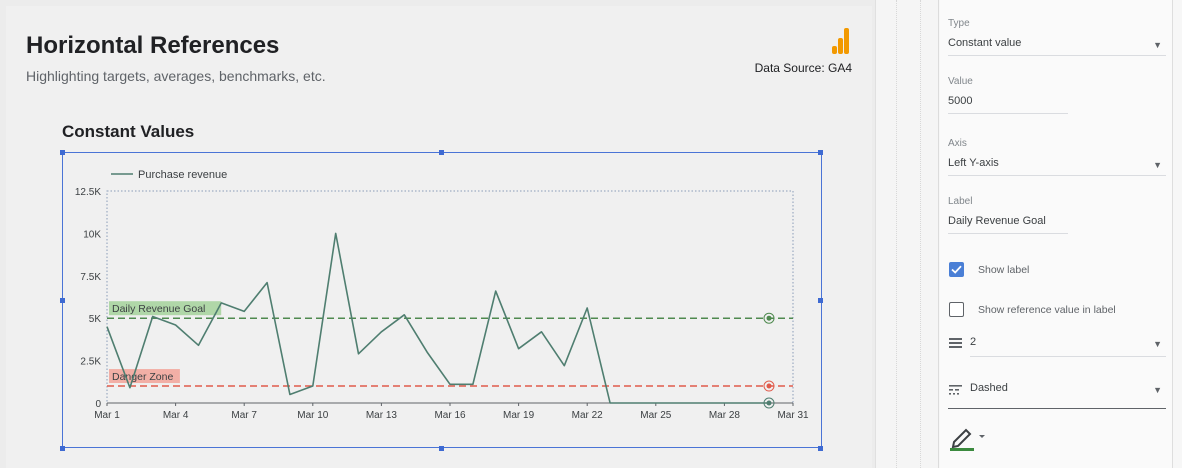 This screenshot has height=468, width=1182. What do you see at coordinates (725, 415) in the screenshot?
I see `x-tick-label: Mar 28` at bounding box center [725, 415].